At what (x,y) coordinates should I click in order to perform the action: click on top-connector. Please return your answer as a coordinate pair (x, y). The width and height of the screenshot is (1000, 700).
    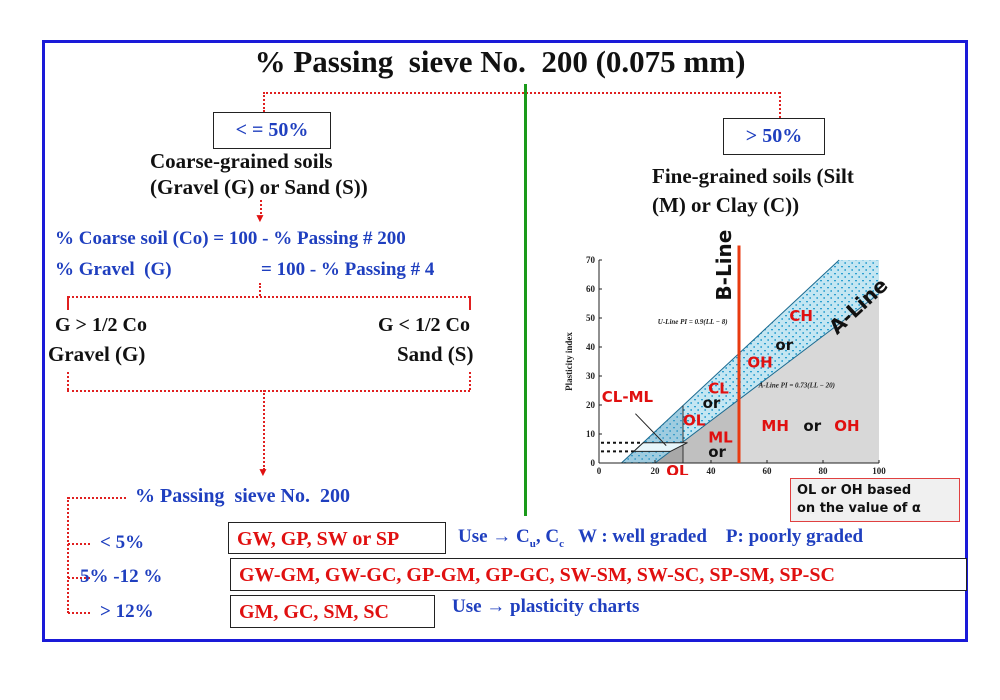
    Looking at the image, I should click on (521, 93).